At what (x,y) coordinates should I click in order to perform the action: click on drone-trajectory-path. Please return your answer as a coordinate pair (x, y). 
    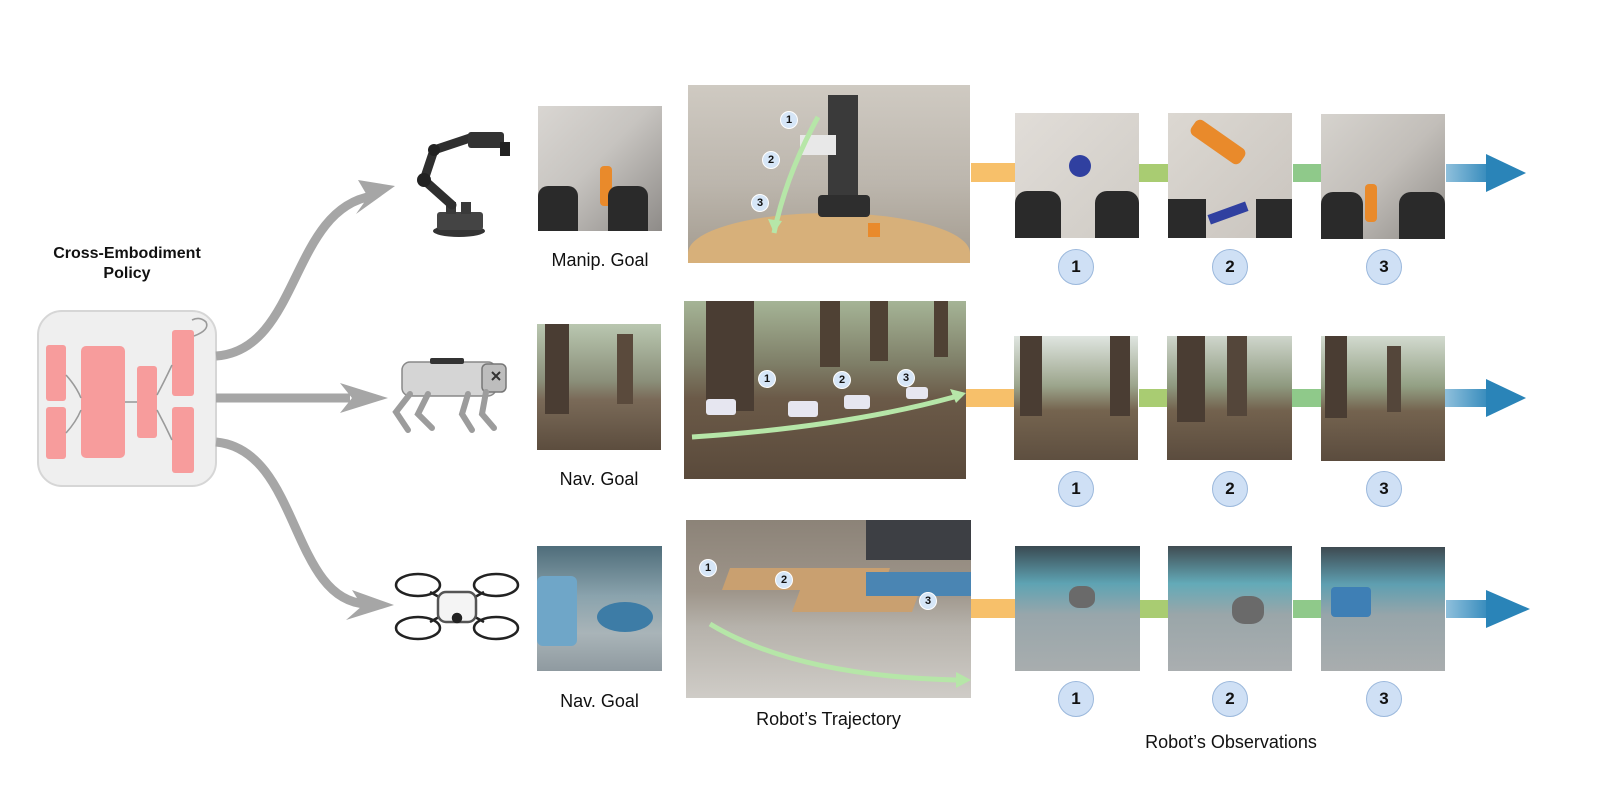
    Looking at the image, I should click on (839, 654).